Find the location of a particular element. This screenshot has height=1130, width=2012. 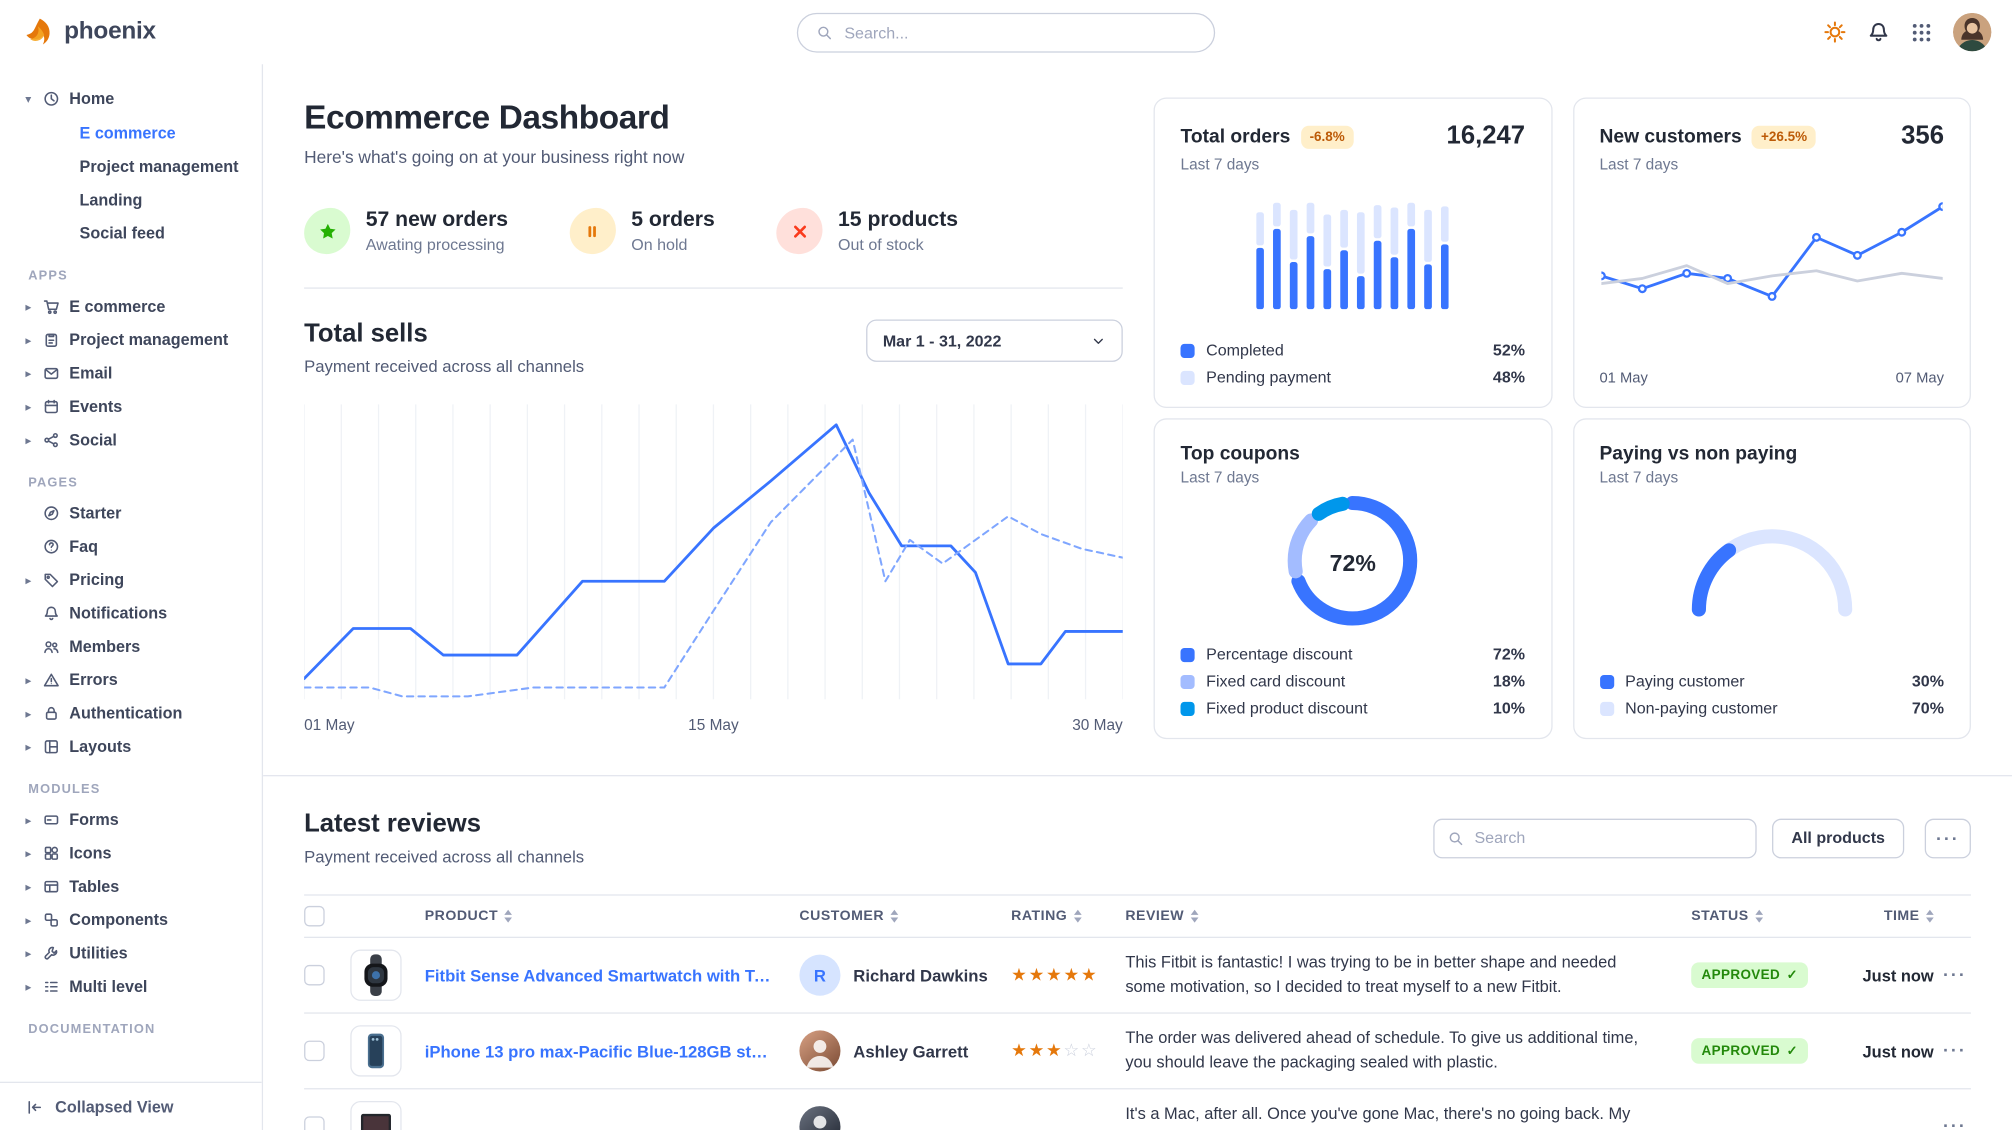

column-header-review: REVIEW is located at coordinates (1408, 916).